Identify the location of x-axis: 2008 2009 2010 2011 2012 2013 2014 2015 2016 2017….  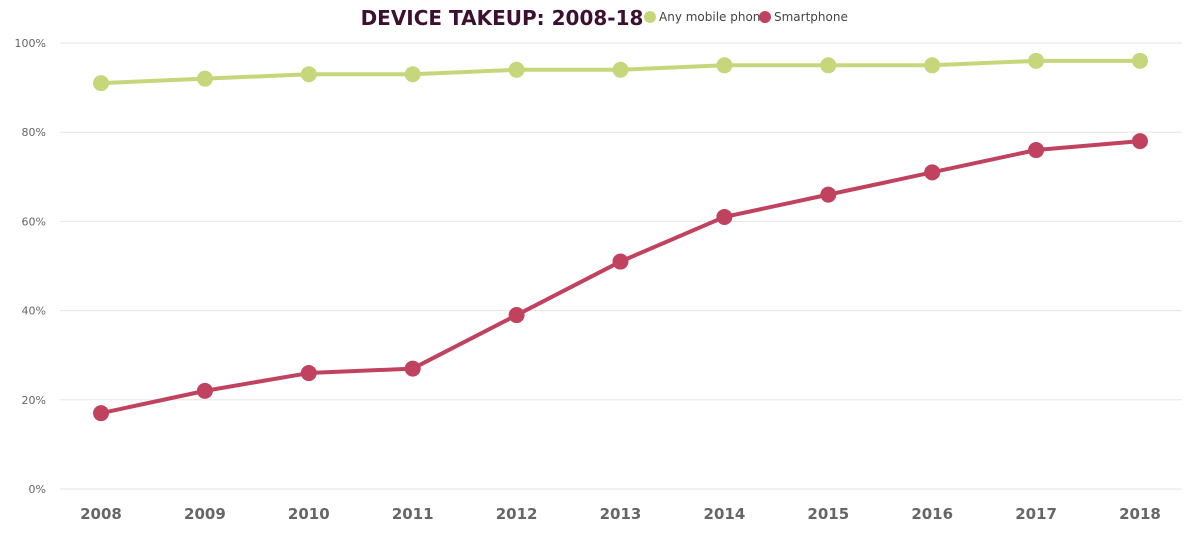
(620, 514).